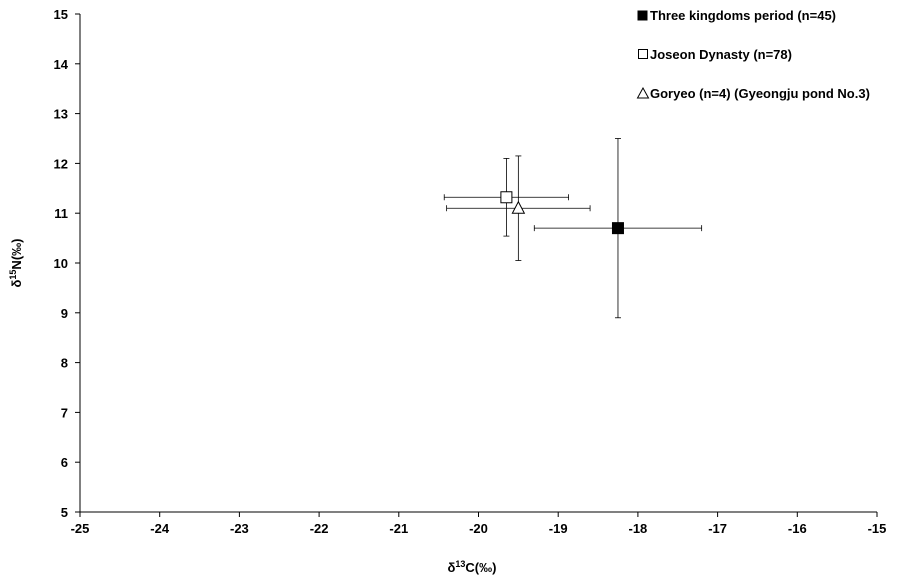  Describe the element at coordinates (797, 528) in the screenshot. I see `x-tick-label: -16` at that location.